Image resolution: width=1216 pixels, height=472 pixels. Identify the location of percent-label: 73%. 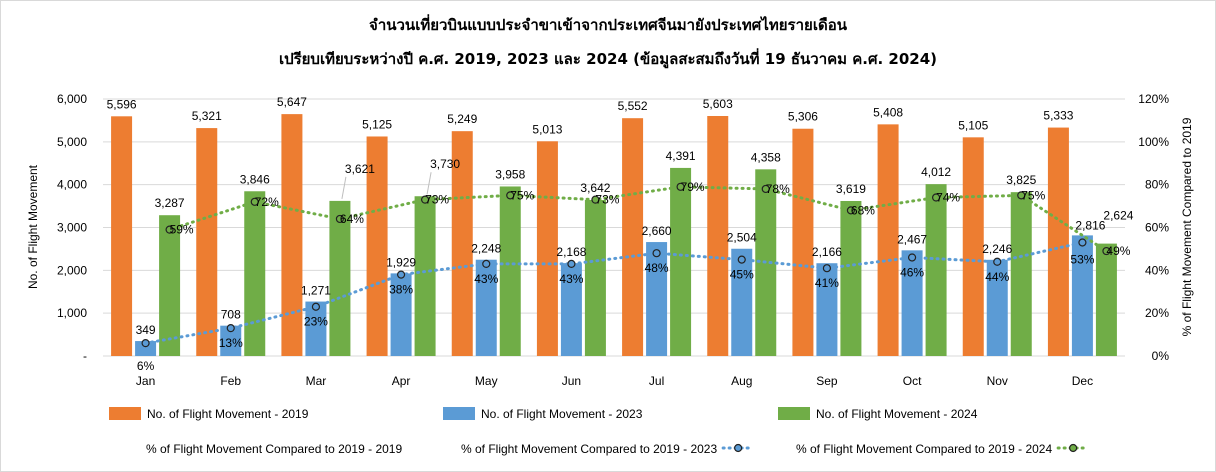
(607, 200).